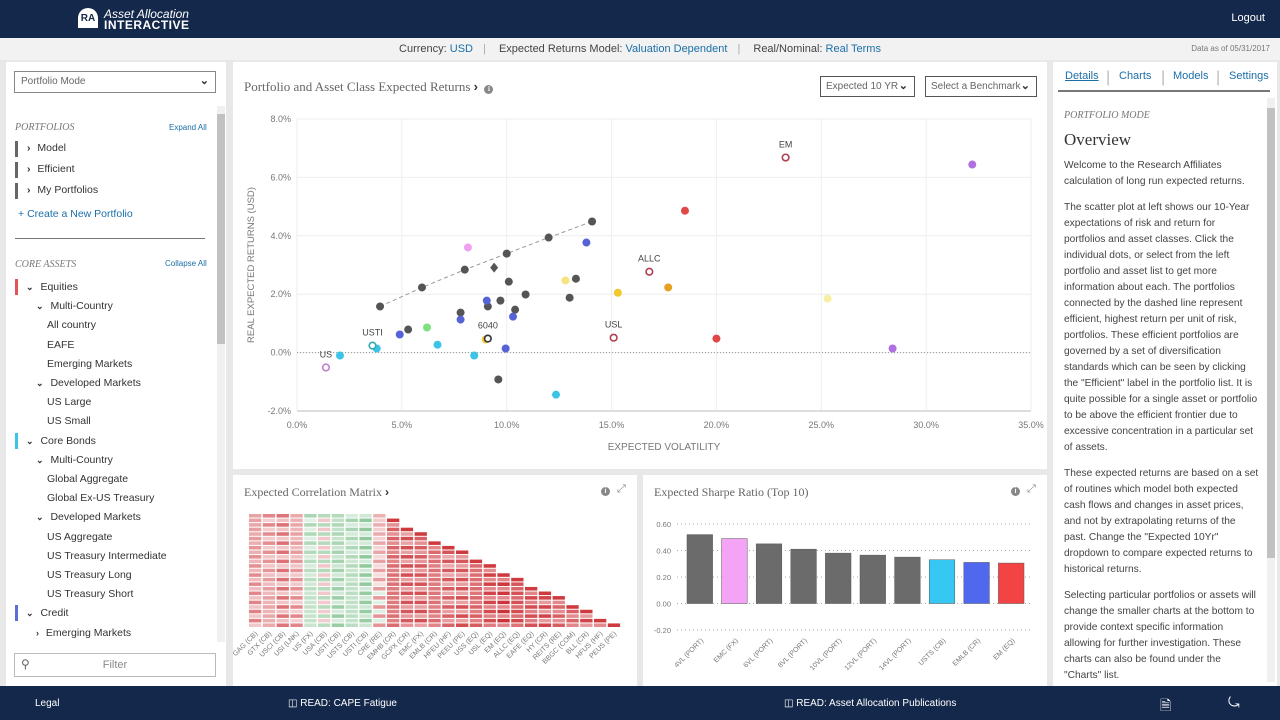 The image size is (1280, 720). What do you see at coordinates (100, 498) in the screenshot?
I see `tree-item: Global Ex-US Treasury` at bounding box center [100, 498].